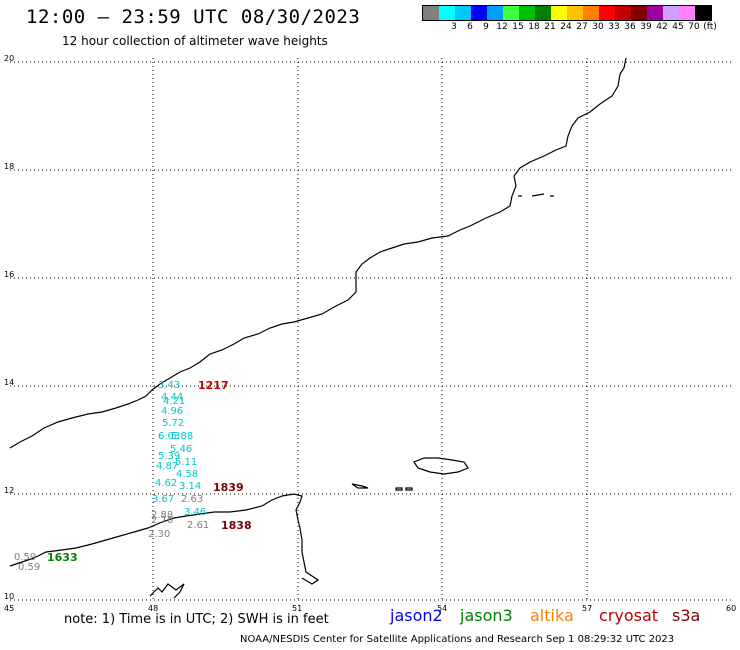 The height and width of the screenshot is (650, 740). I want to click on obs-value: 3.43, so click(169, 385).